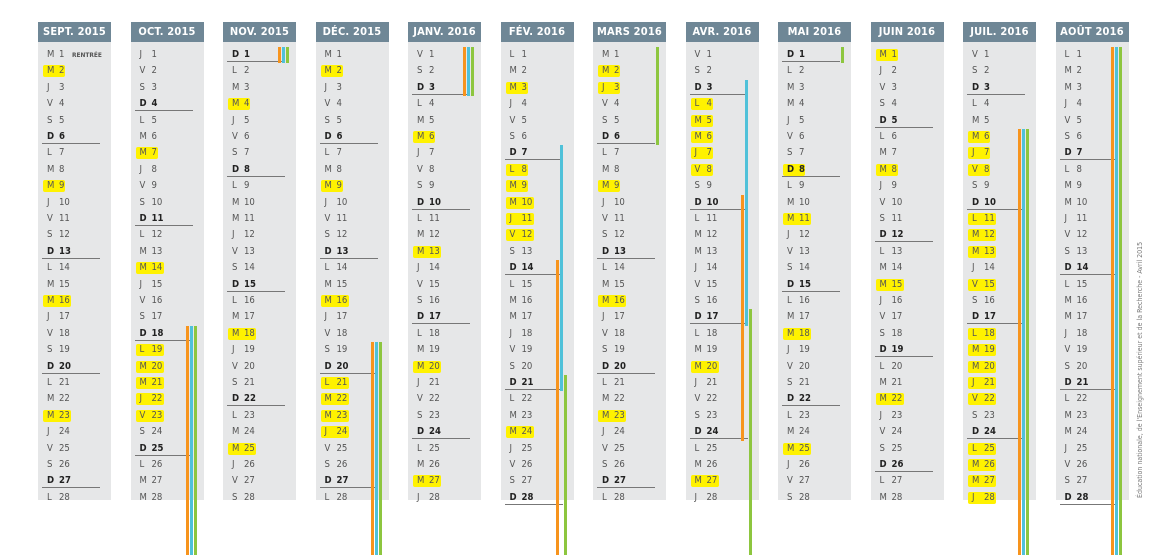 This screenshot has height=555, width=1170. I want to click on day-number: 24, so click(804, 432).